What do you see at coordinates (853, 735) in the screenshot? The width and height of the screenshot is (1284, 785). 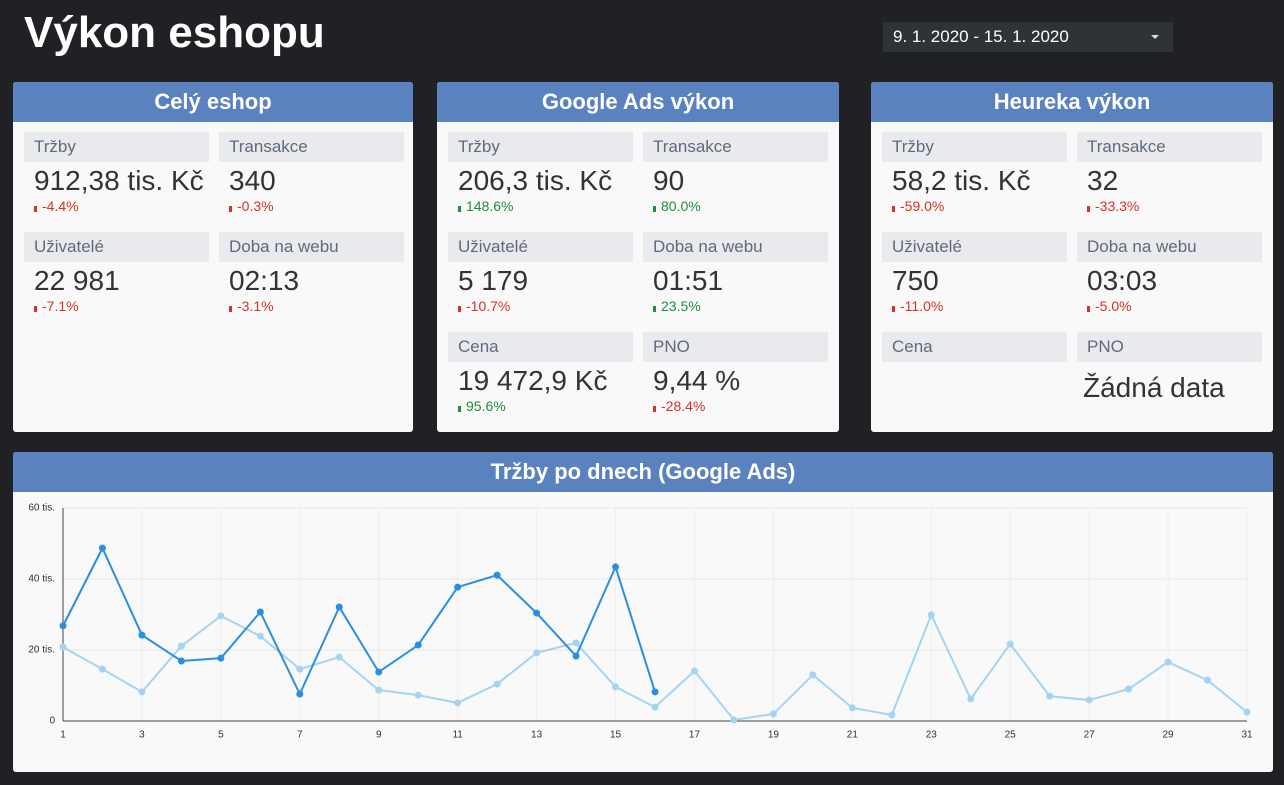 I see `x-tick-label: 21` at bounding box center [853, 735].